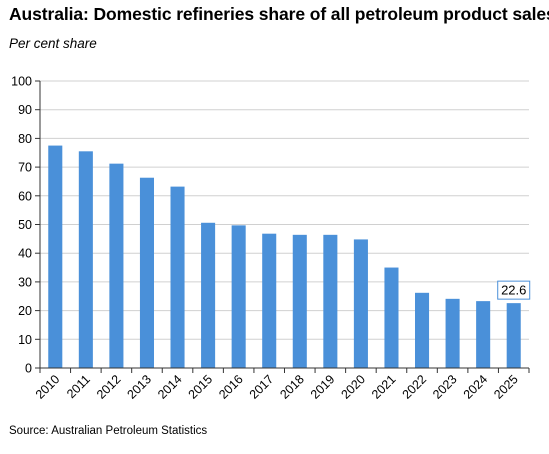  What do you see at coordinates (445, 387) in the screenshot?
I see `x-tick-label: 2023` at bounding box center [445, 387].